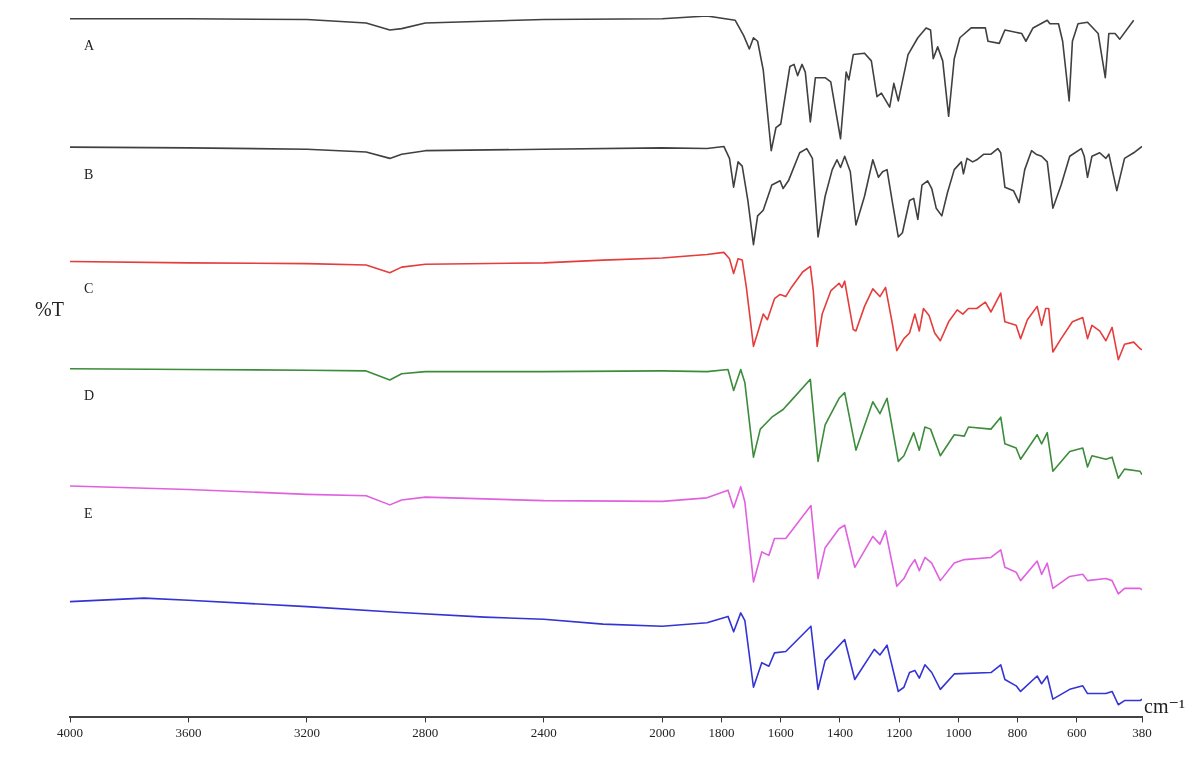  What do you see at coordinates (543, 732) in the screenshot?
I see `x-tick-label: 2400` at bounding box center [543, 732].